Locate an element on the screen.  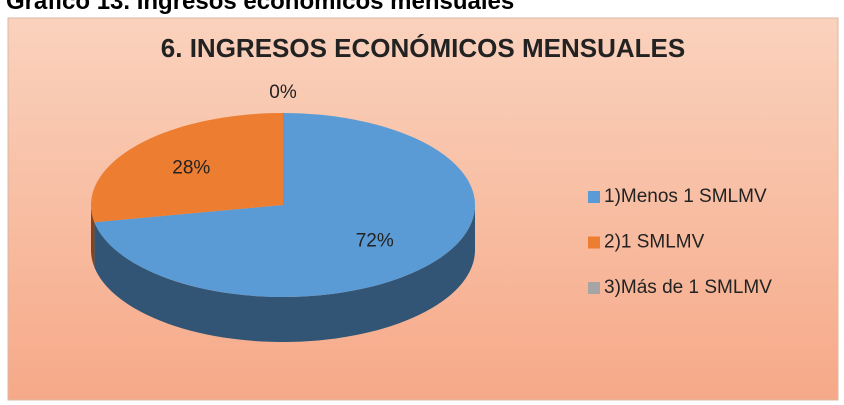
chart-title: 6. INGRESOS ECONÓMICOS MENSUALES is located at coordinates (423, 48).